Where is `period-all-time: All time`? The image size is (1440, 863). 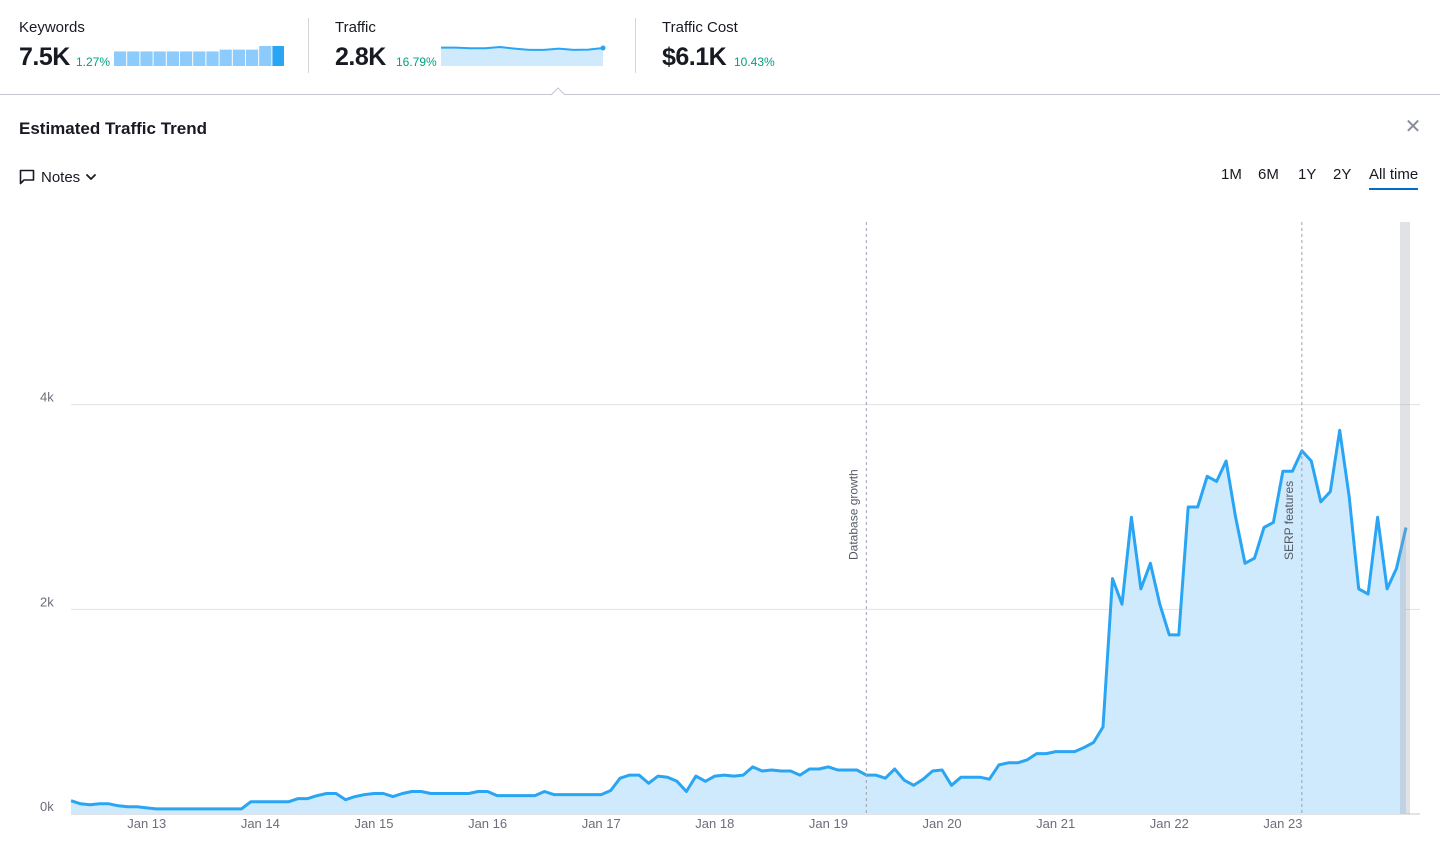
period-all-time: All time is located at coordinates (1394, 178).